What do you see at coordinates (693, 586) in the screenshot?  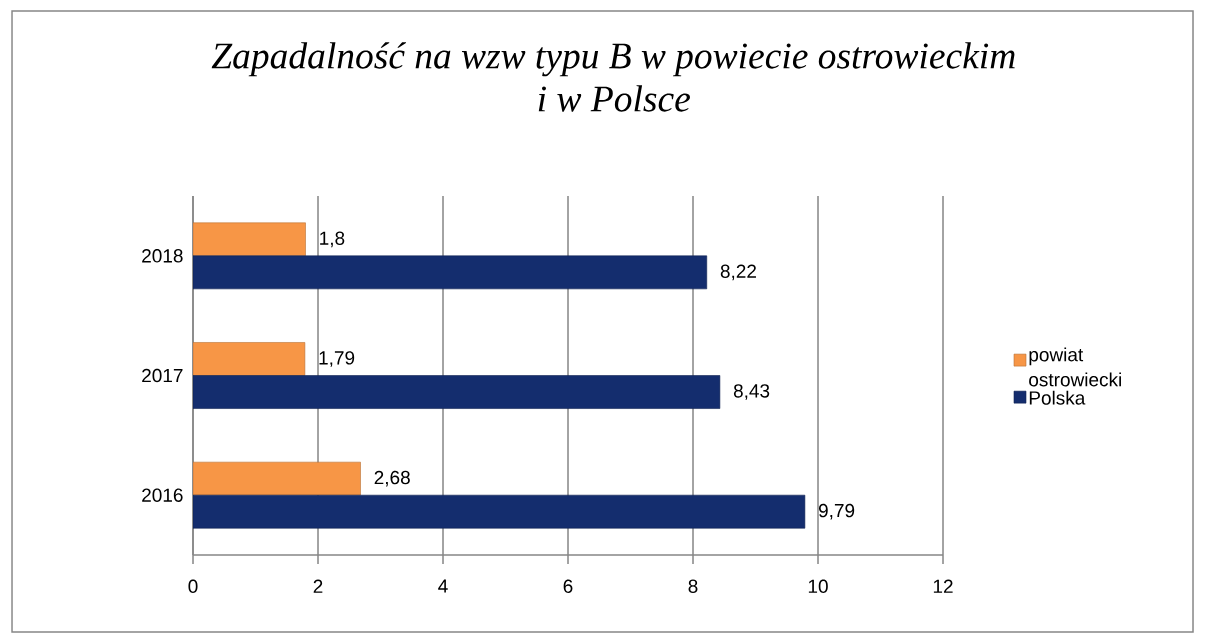 I see `x-tick-label: 8` at bounding box center [693, 586].